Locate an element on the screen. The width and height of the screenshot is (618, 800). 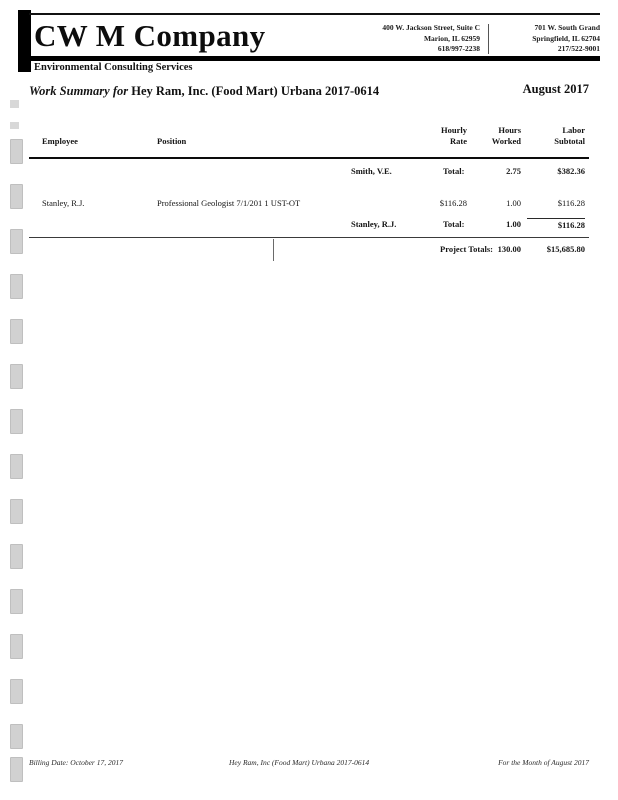
project-totals-subtotal: $15,685.80 is located at coordinates (565, 249).